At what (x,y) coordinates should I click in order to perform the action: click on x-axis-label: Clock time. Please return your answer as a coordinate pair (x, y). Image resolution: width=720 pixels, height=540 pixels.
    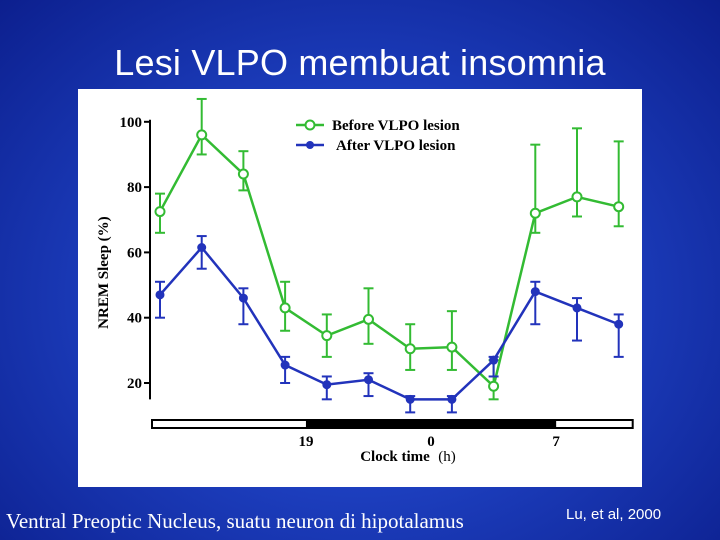
    Looking at the image, I should click on (395, 457).